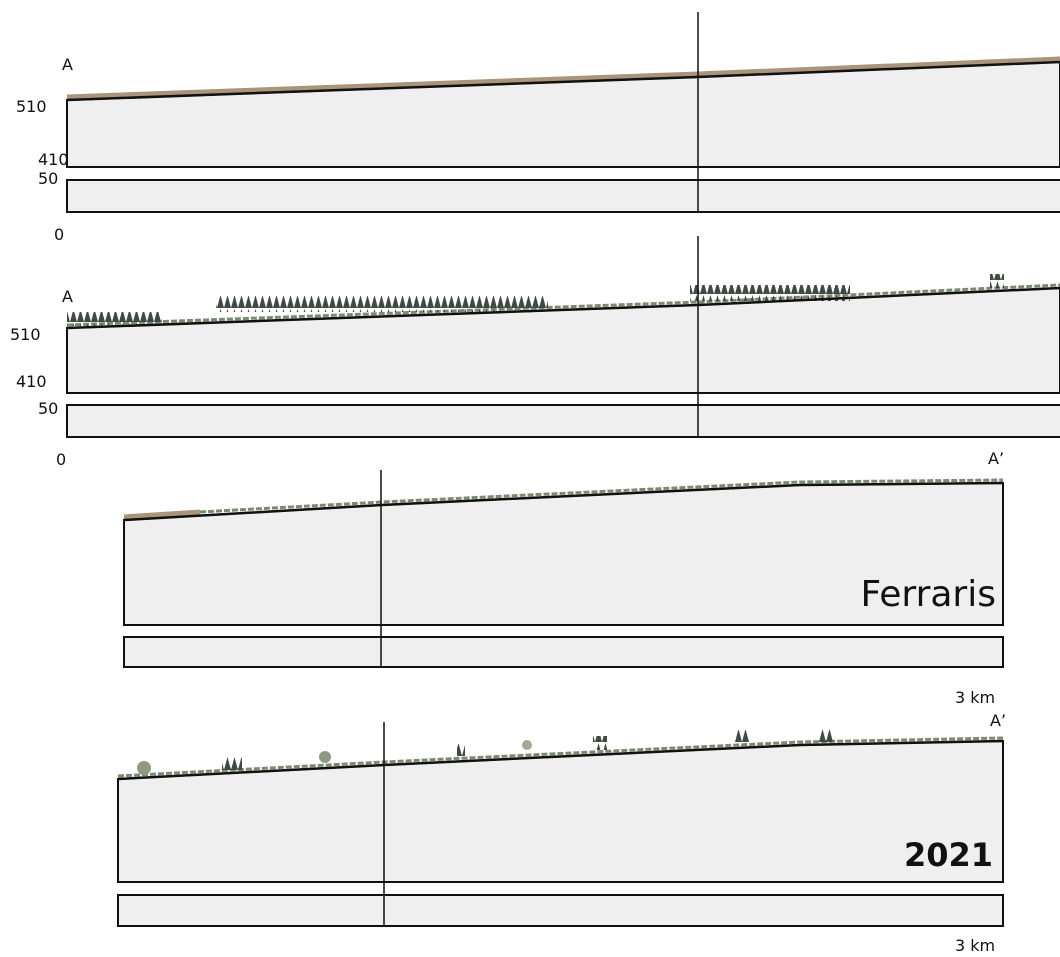 Image resolution: width=1060 pixels, height=957 pixels. Describe the element at coordinates (948, 855) in the screenshot. I see `section-title: 2021` at that location.